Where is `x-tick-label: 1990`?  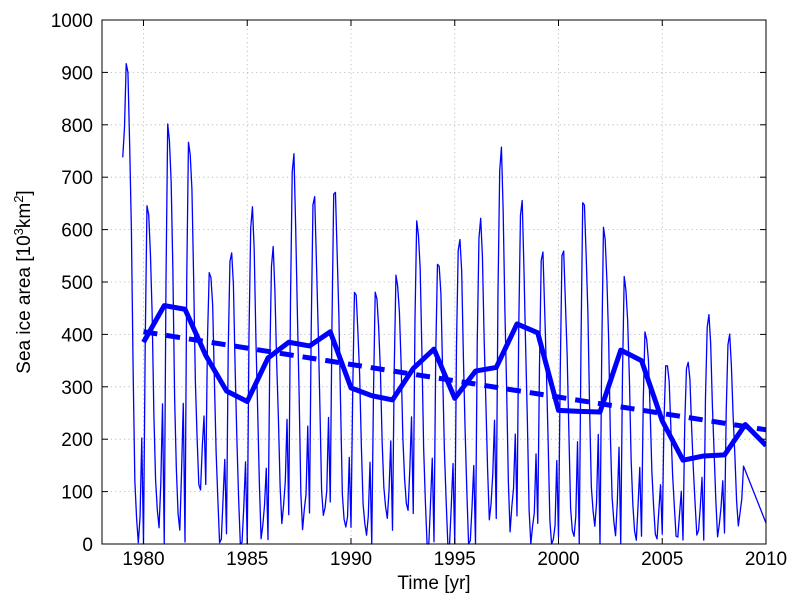 x-tick-label: 1990 is located at coordinates (351, 559).